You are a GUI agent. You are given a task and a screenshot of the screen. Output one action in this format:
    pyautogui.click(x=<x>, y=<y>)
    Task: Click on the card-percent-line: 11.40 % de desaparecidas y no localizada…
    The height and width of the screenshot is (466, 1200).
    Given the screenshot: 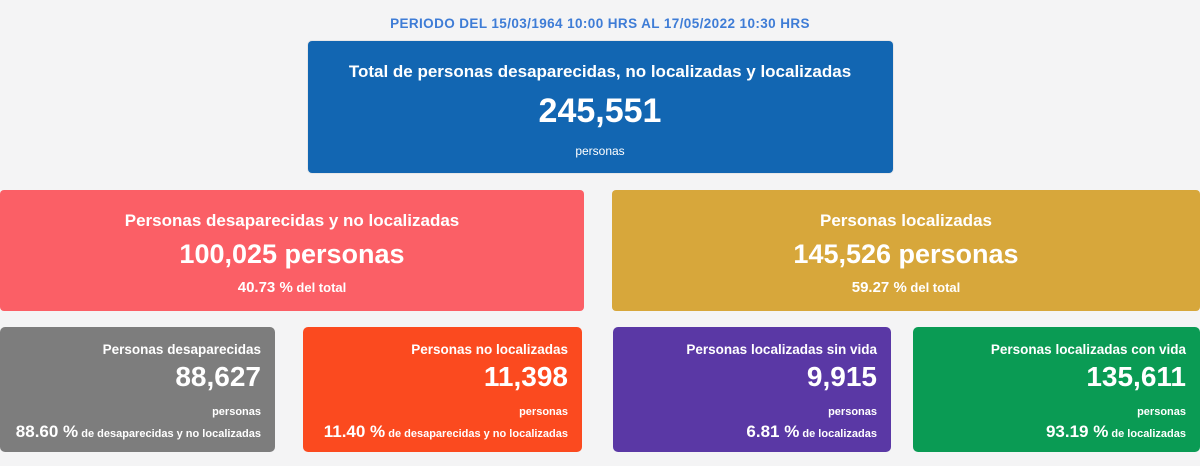 What is the action you would take?
    pyautogui.click(x=442, y=432)
    